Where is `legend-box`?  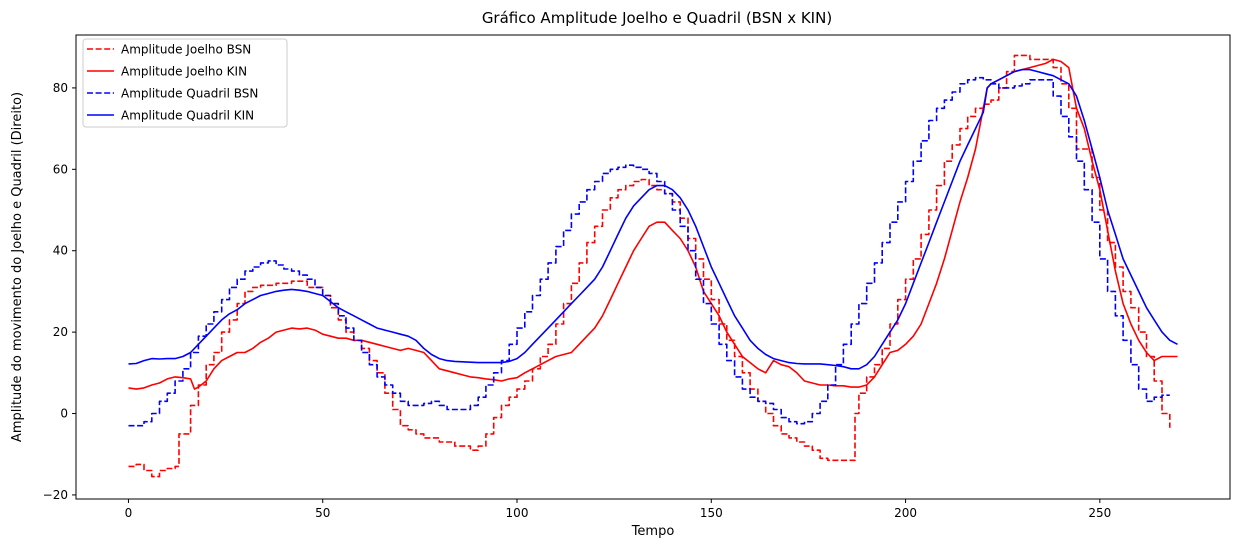 legend-box is located at coordinates (185, 83).